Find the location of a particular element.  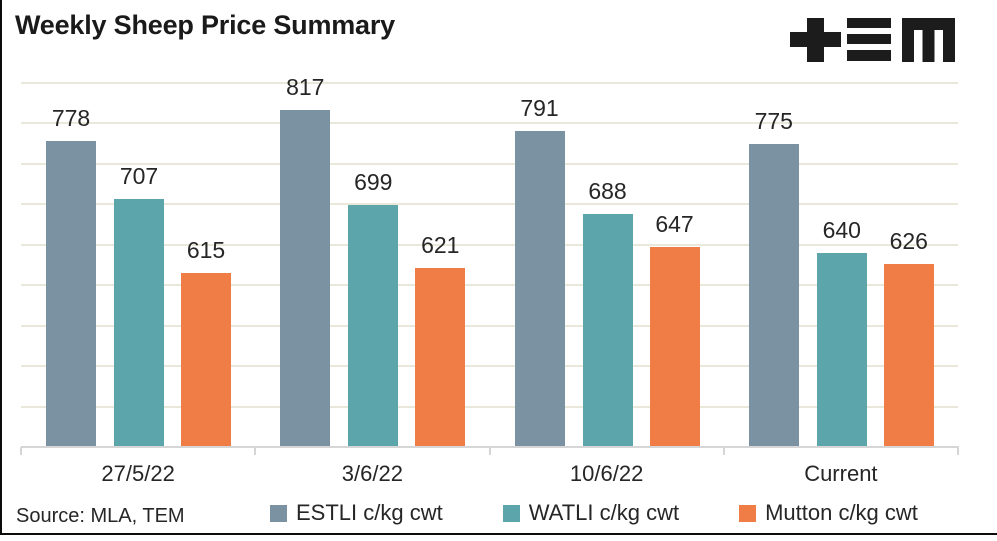

bar-value-label: 817 is located at coordinates (305, 86).